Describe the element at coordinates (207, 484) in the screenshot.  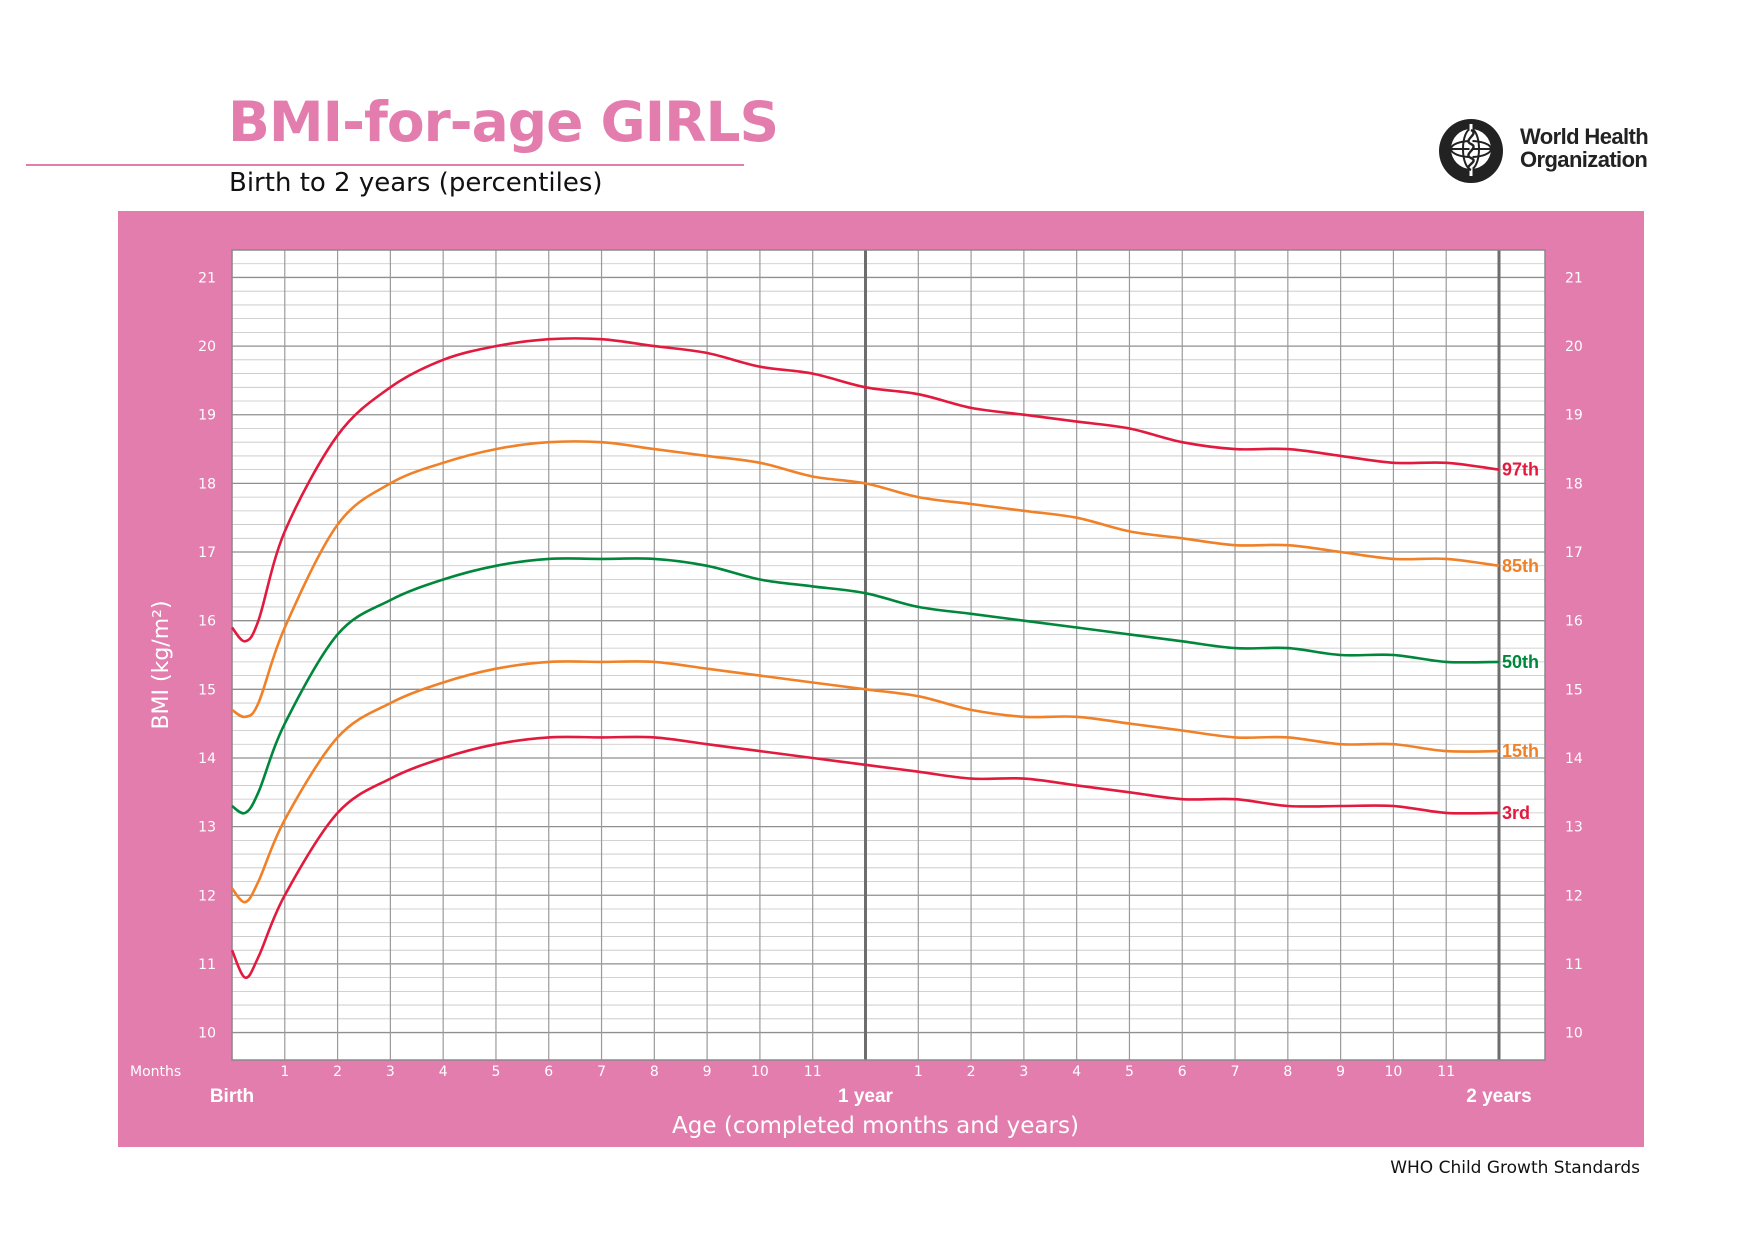
I see `y-tick-label-left: 18` at that location.